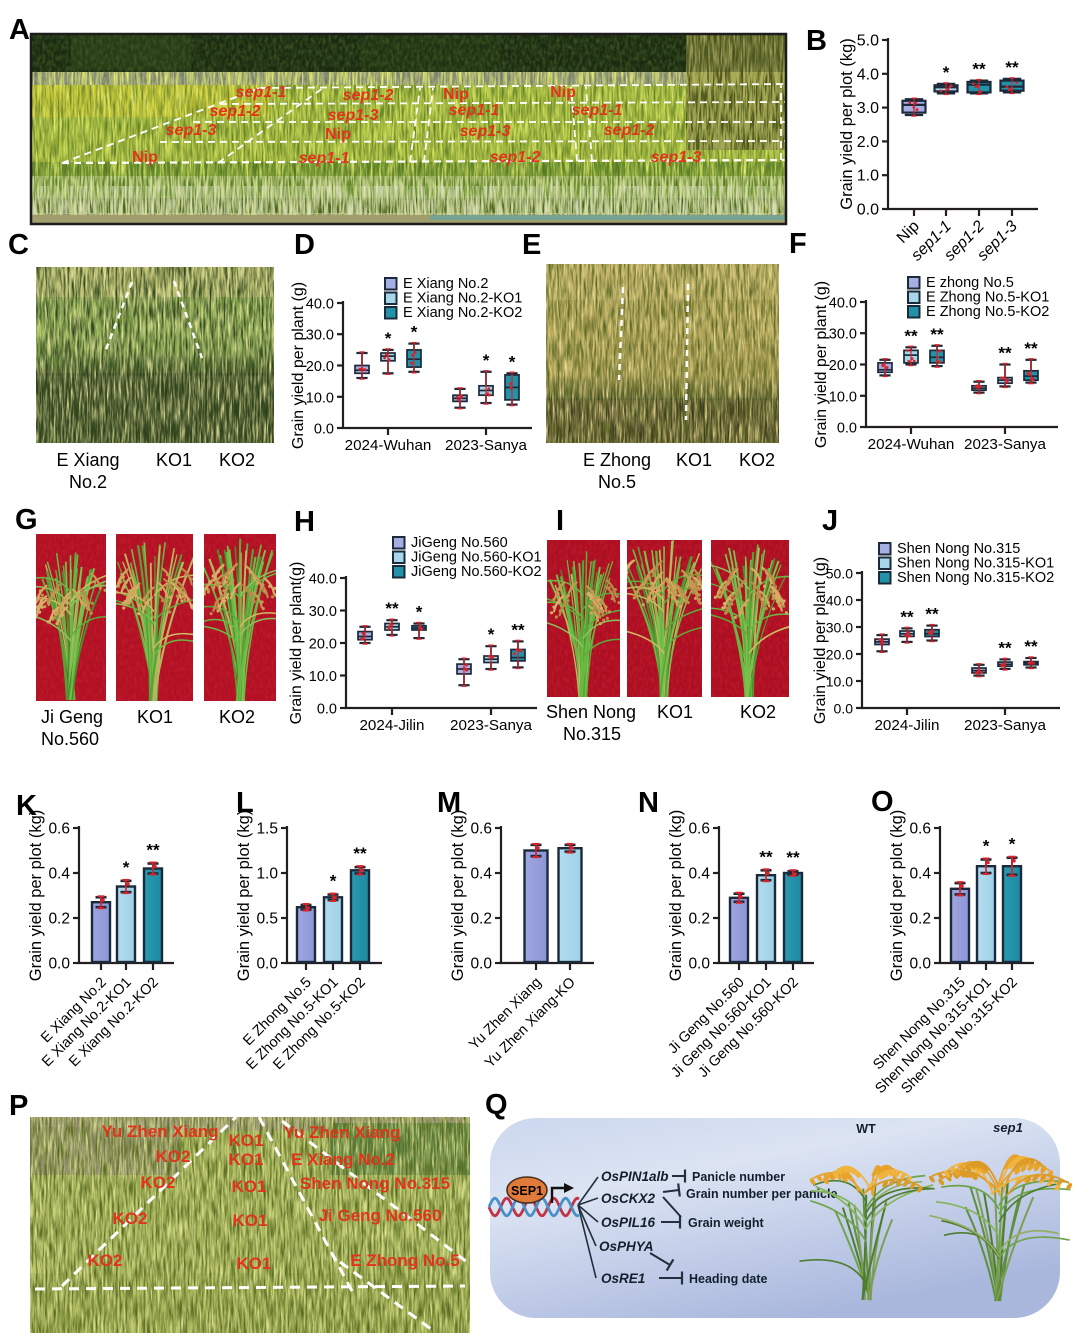 Image resolution: width=1089 pixels, height=1344 pixels. I want to click on svg-text: 3.0, so click(868, 108).